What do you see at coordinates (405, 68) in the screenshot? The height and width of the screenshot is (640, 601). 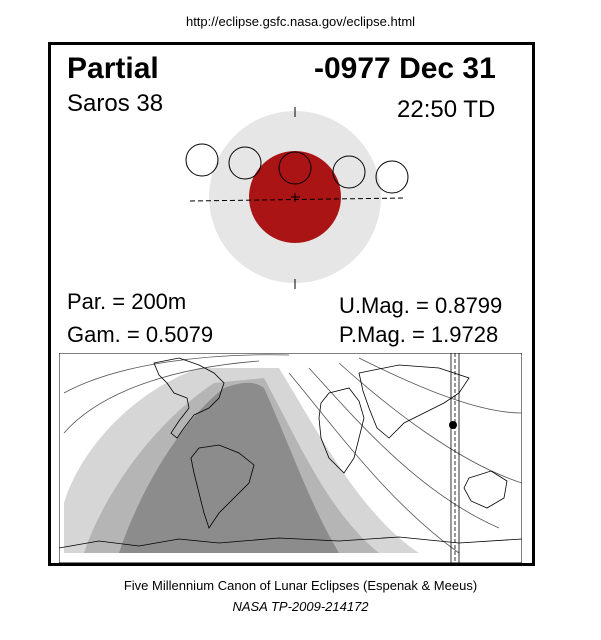 I see `eclipse-date: -0977 Dec 31` at bounding box center [405, 68].